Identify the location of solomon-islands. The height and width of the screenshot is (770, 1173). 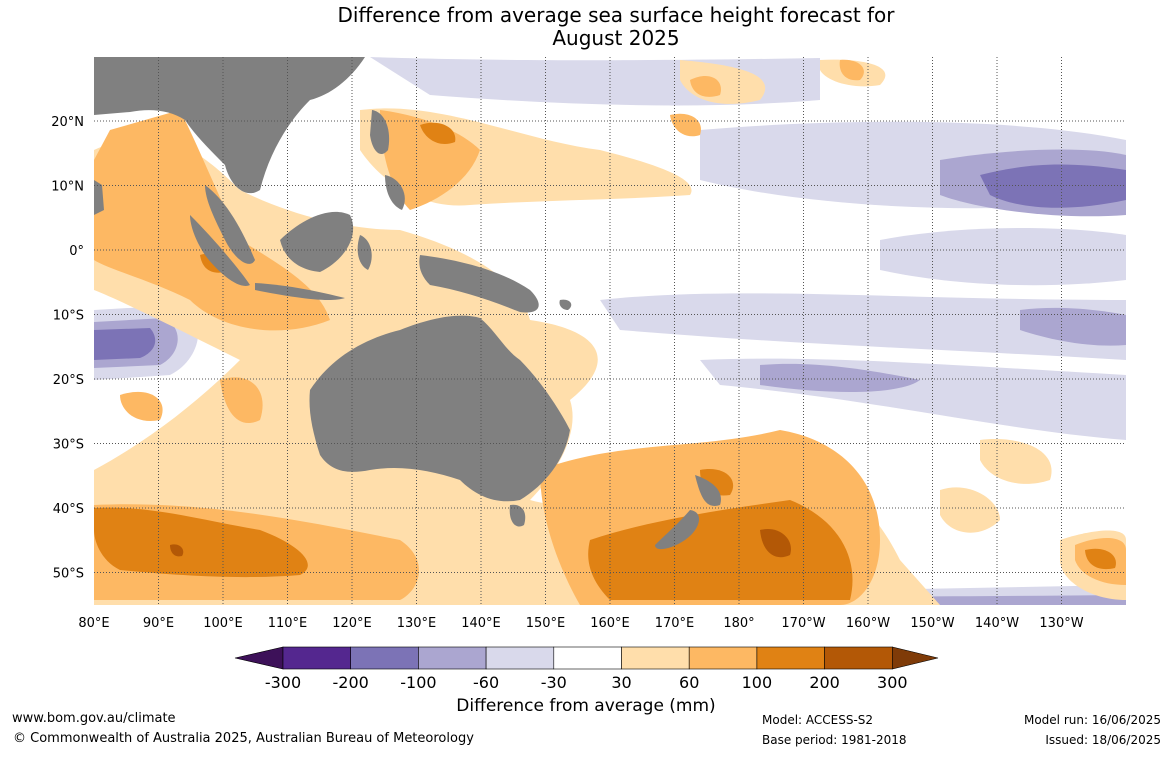
(565, 304).